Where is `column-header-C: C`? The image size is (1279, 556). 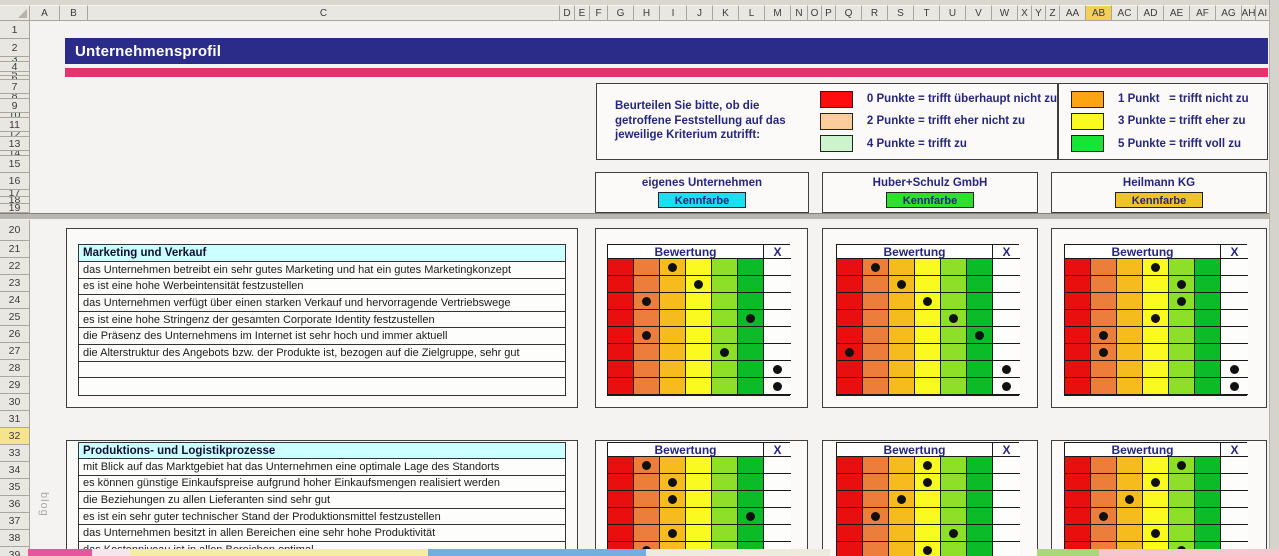
column-header-C: C is located at coordinates (324, 13).